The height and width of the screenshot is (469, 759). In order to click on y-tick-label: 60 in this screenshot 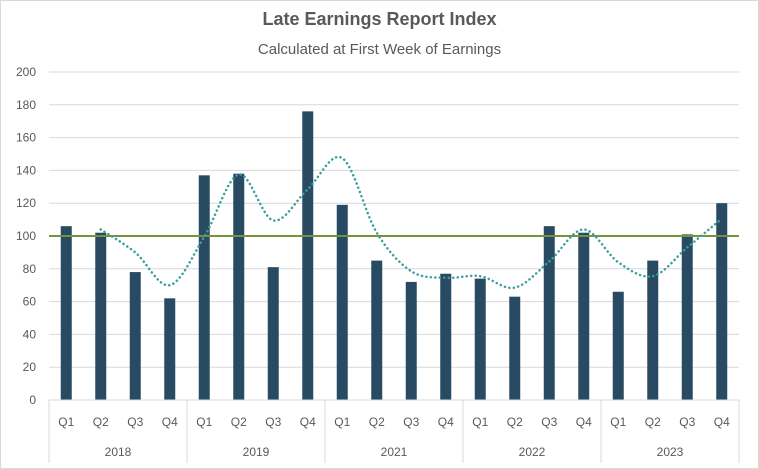, I will do `click(30, 302)`.